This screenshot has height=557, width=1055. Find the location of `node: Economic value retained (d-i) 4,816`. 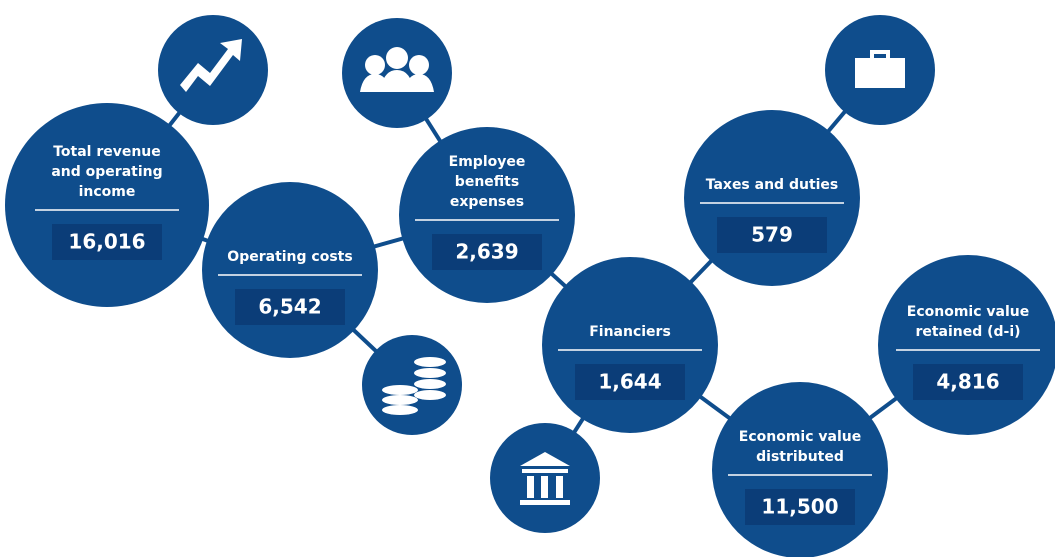

node: Economic value retained (d-i) 4,816 is located at coordinates (966, 345).